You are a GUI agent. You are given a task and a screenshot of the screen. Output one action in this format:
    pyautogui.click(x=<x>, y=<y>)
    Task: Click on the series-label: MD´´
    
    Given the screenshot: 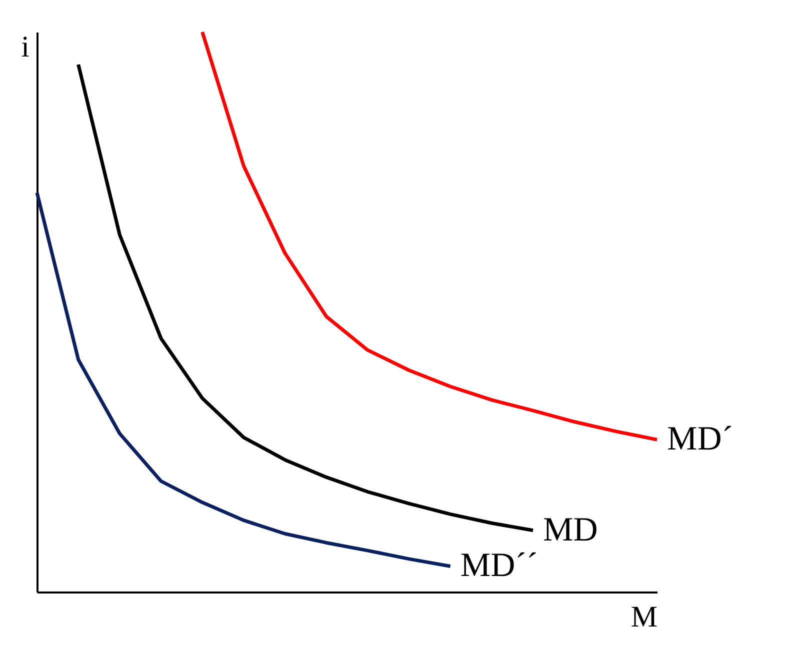 What is the action you would take?
    pyautogui.click(x=499, y=565)
    